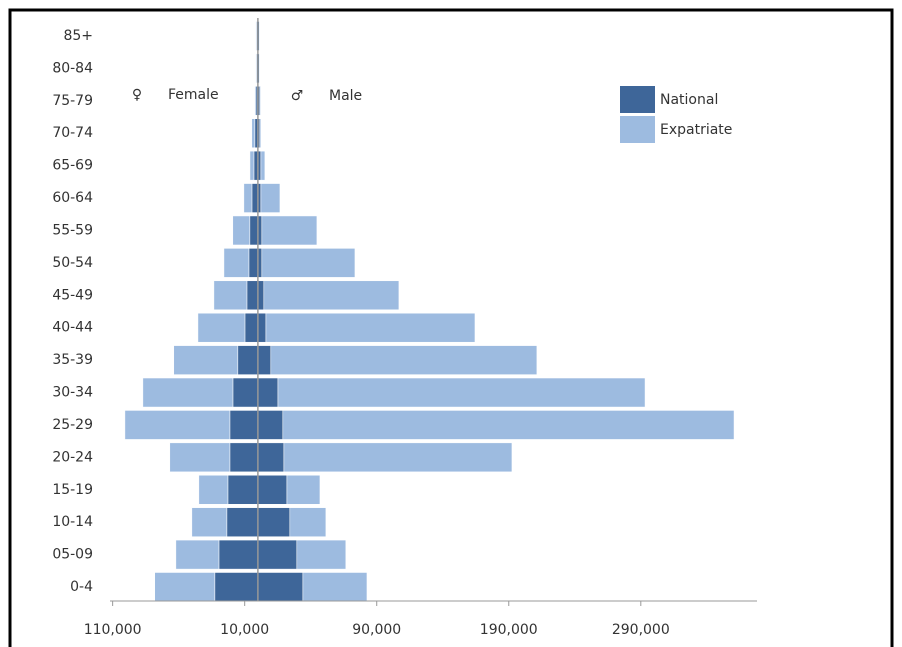 This screenshot has width=902, height=647. What do you see at coordinates (72, 555) in the screenshot?
I see `y-tick-label: 05-09` at bounding box center [72, 555].